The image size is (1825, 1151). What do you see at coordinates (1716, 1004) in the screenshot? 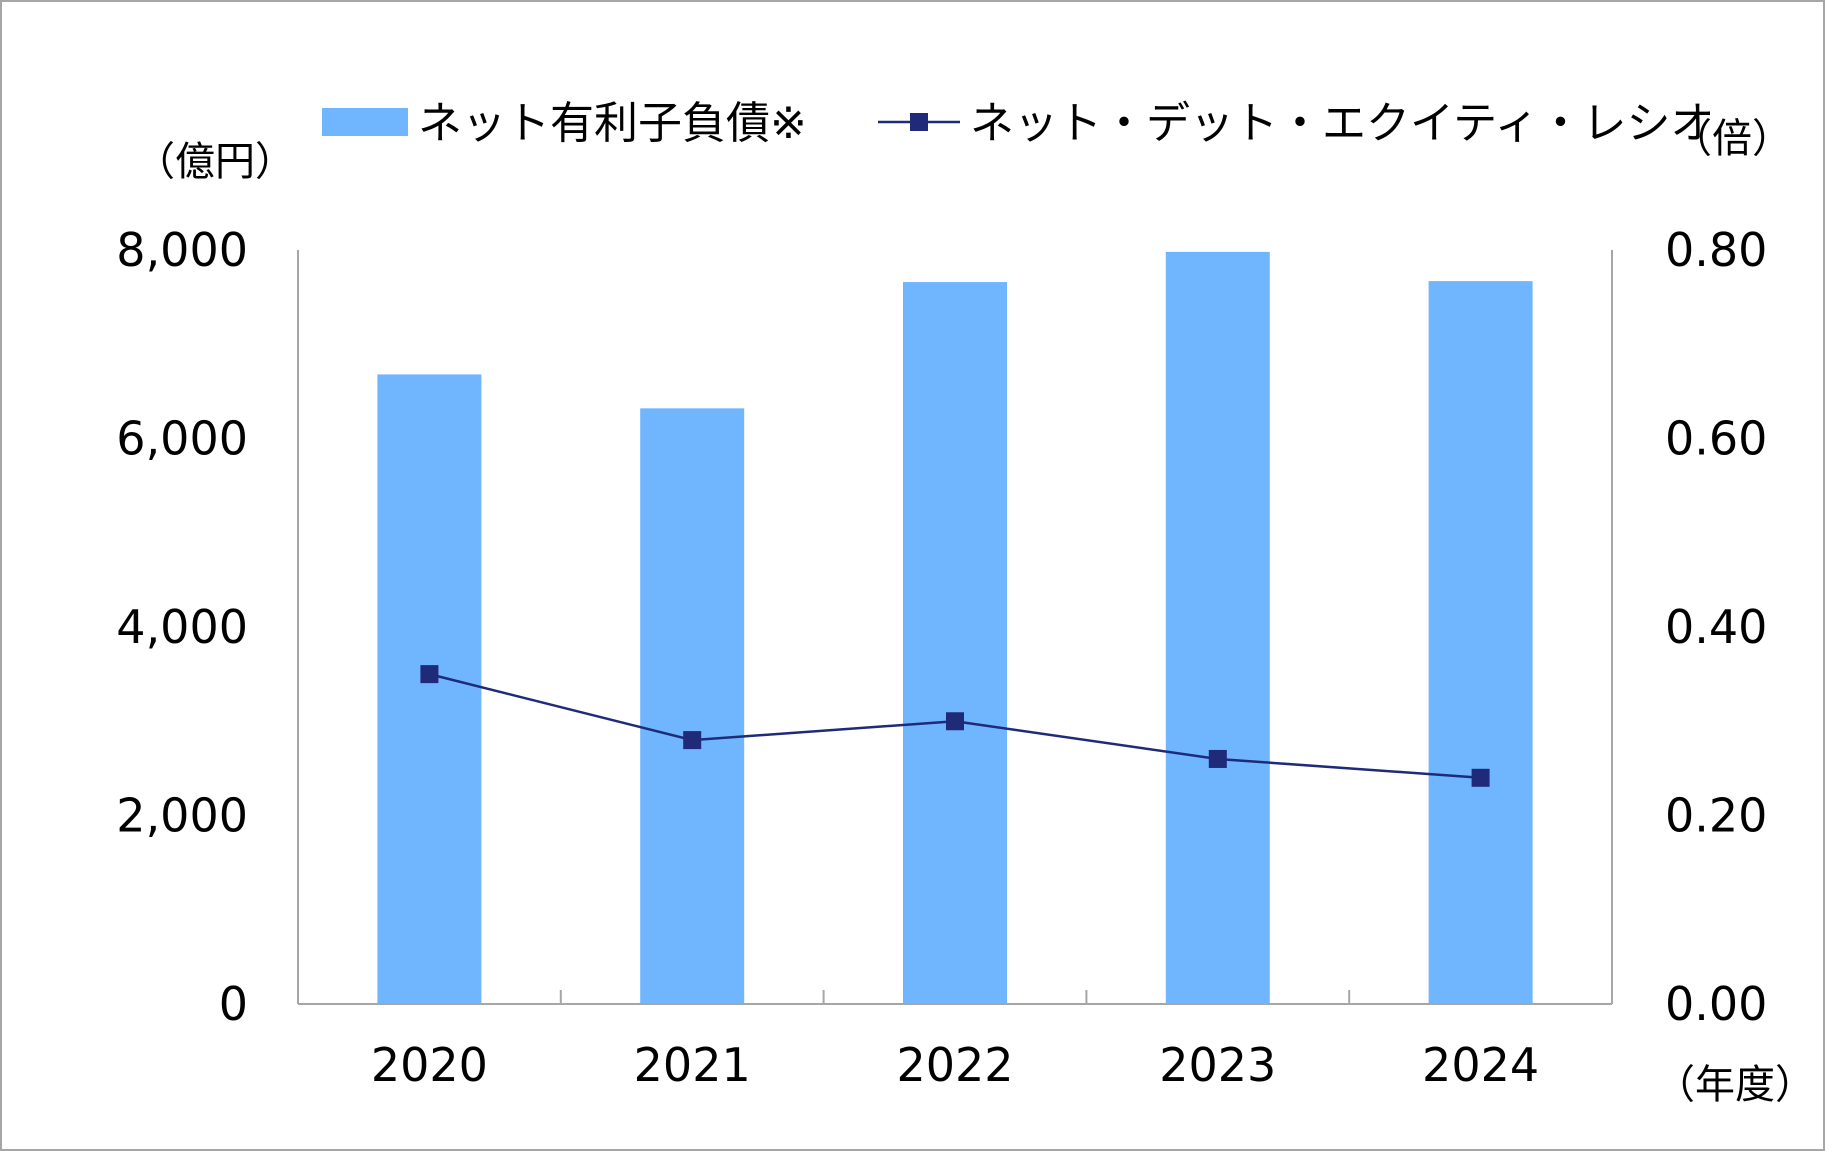
I see `right-tick-label: 0.00` at bounding box center [1716, 1004].